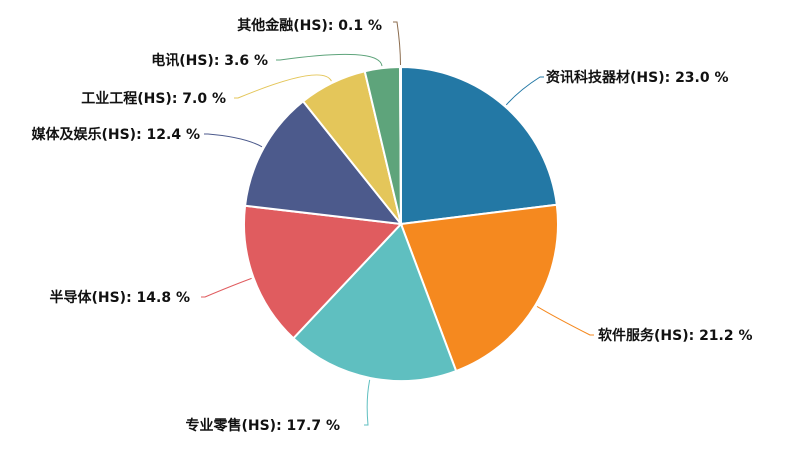  Describe the element at coordinates (262, 425) in the screenshot. I see `slice-label: 专业零售(HS): 17.7 %` at that location.